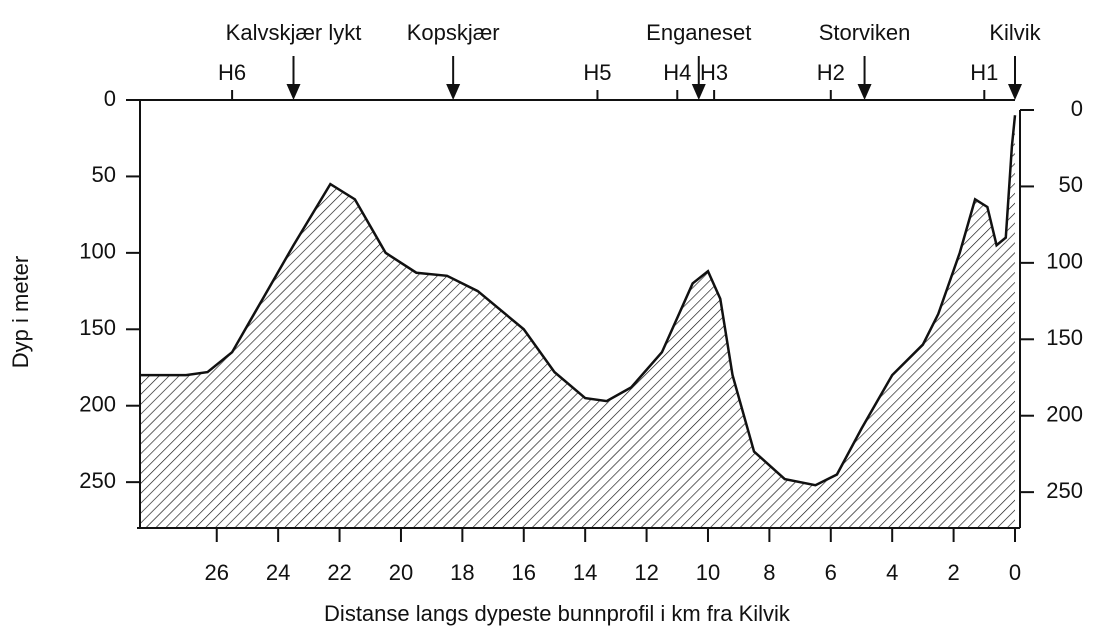  Describe the element at coordinates (585, 572) in the screenshot. I see `x-tick-label: 14` at that location.